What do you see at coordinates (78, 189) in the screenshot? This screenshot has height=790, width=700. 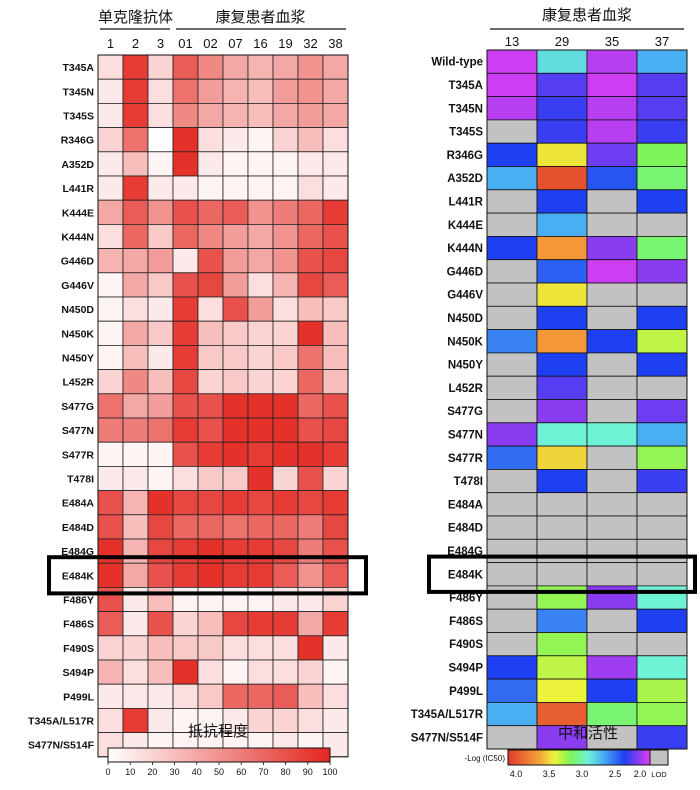 I see `row-label: L441R` at bounding box center [78, 189].